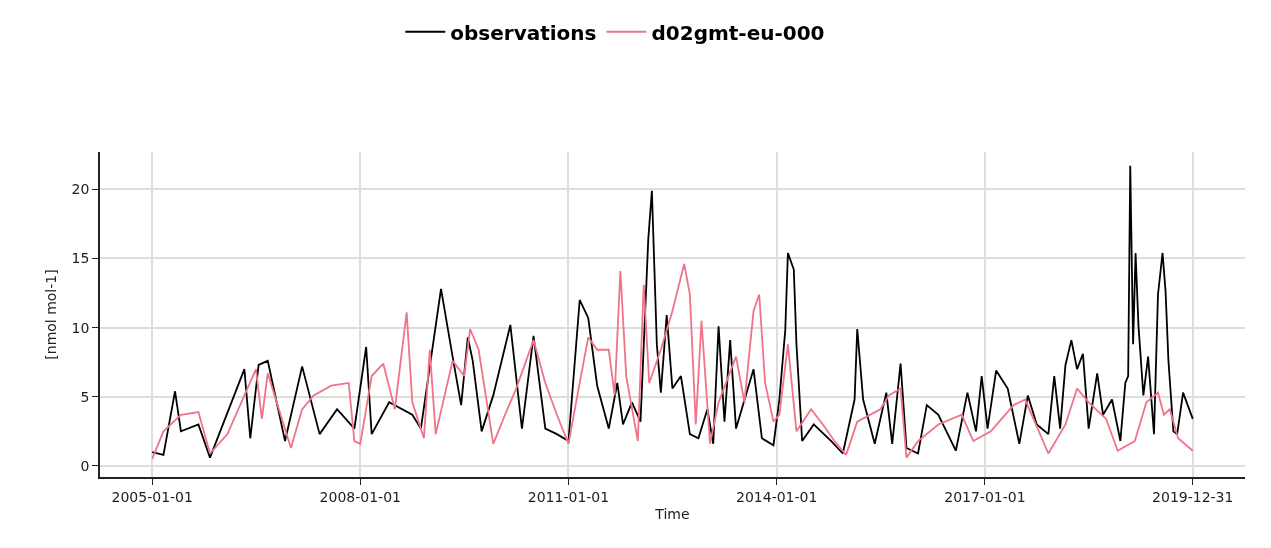 This screenshot has height=548, width=1271. Describe the element at coordinates (777, 496) in the screenshot. I see `x-tick-label: 2014-01-01` at that location.